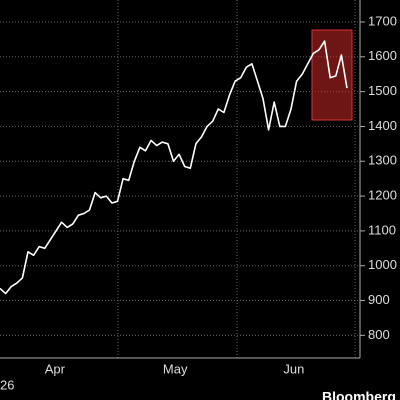 The width and height of the screenshot is (400, 400). What do you see at coordinates (382, 195) in the screenshot?
I see `y-tick-label: 1200` at bounding box center [382, 195].